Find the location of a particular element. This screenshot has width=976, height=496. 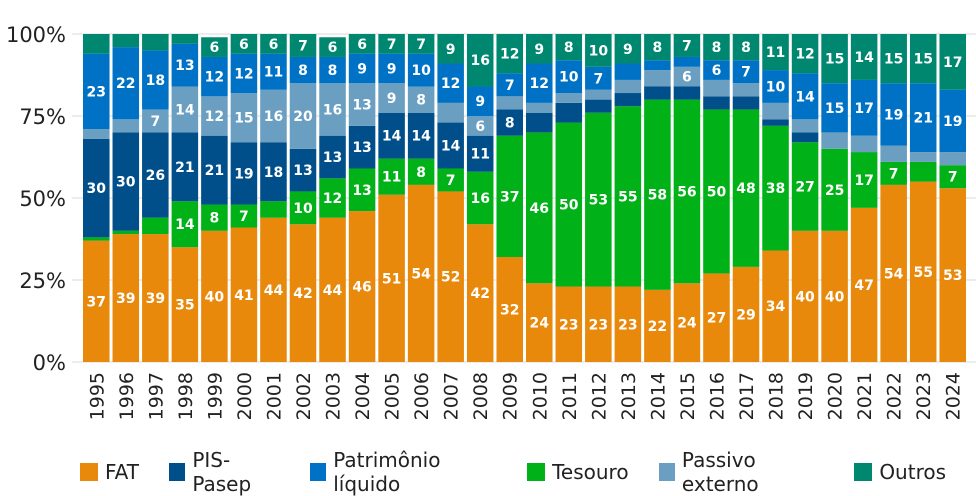

data-label: 27 is located at coordinates (804, 188).